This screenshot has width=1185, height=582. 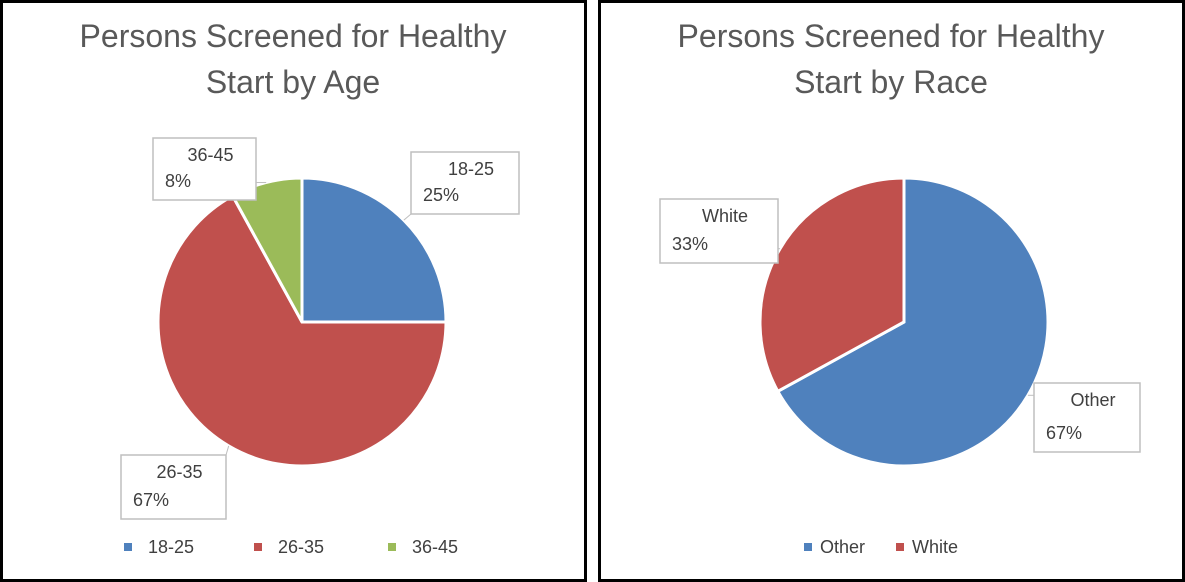 What do you see at coordinates (441, 195) in the screenshot?
I see `data-label-value: 25%` at bounding box center [441, 195].